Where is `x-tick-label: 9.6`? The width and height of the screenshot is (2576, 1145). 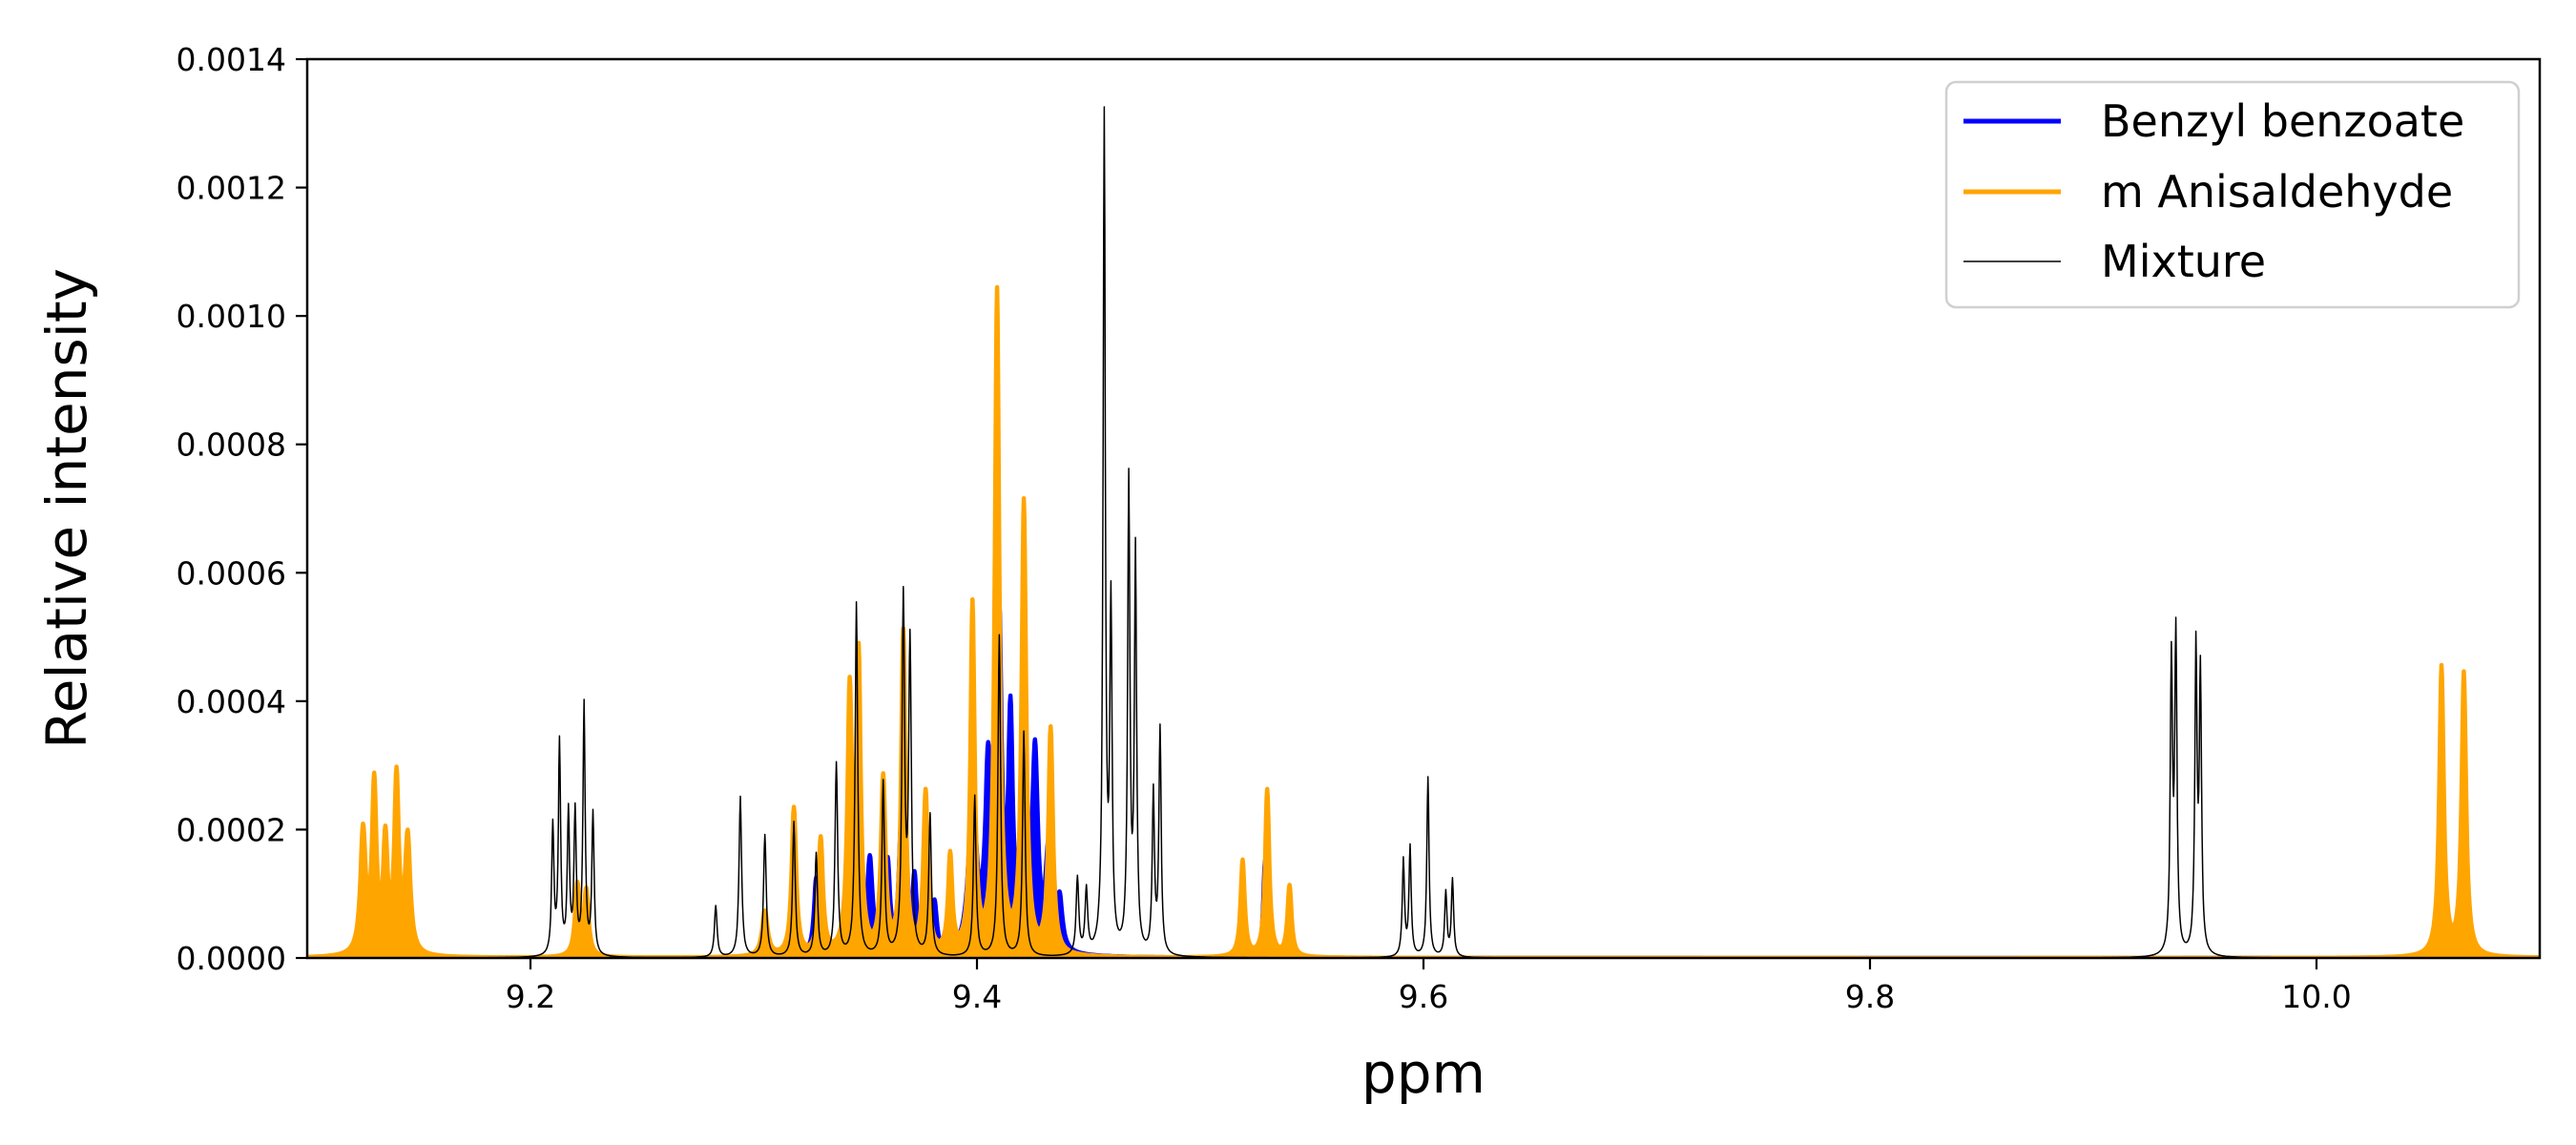
x-tick-label: 9.6 is located at coordinates (1423, 996).